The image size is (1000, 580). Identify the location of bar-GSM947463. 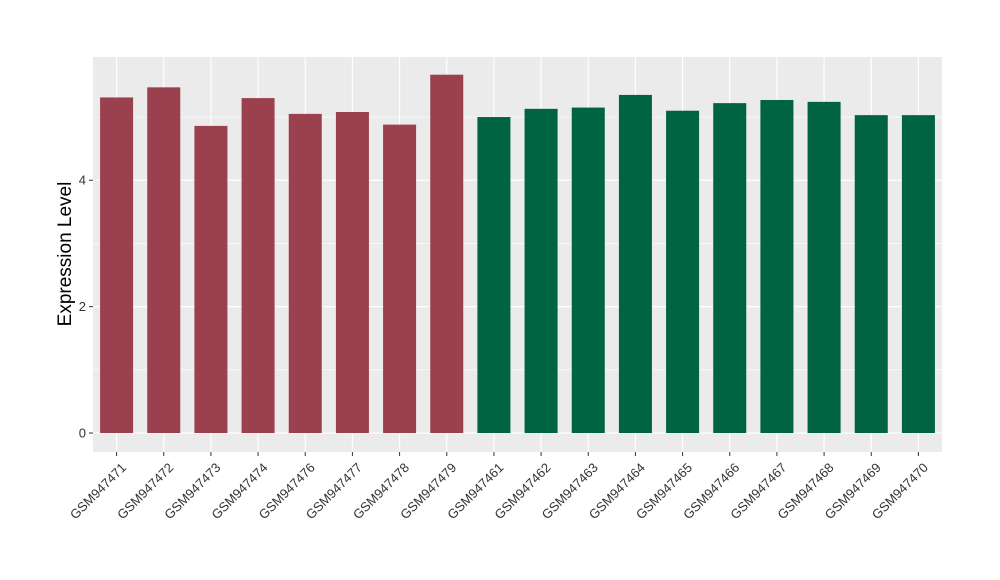
(588, 270).